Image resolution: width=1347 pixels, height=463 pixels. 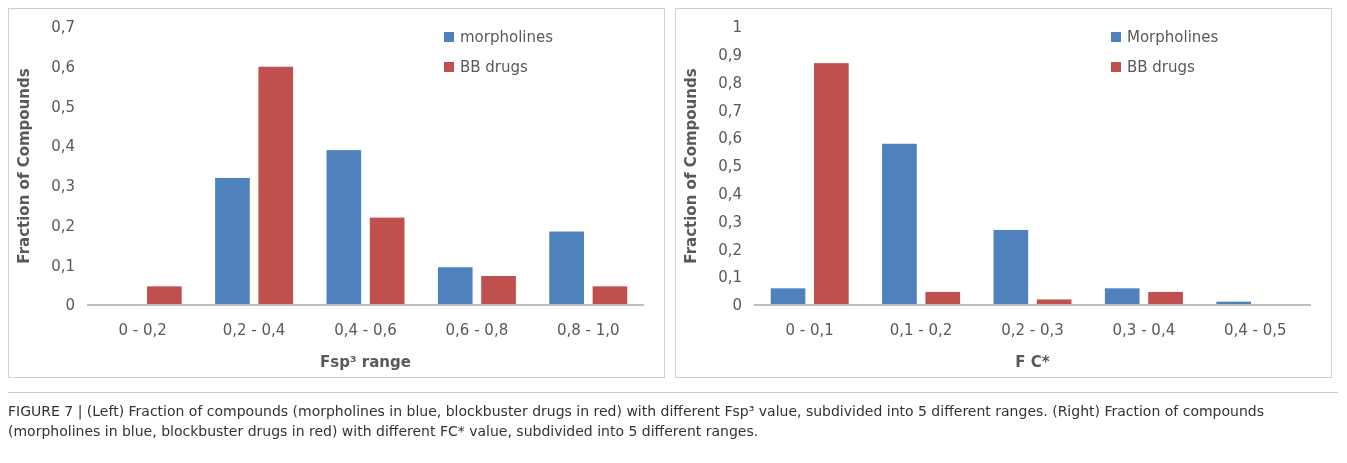 What do you see at coordinates (1255, 330) in the screenshot?
I see `x-tick-label: 0,4 - 0,5` at bounding box center [1255, 330].